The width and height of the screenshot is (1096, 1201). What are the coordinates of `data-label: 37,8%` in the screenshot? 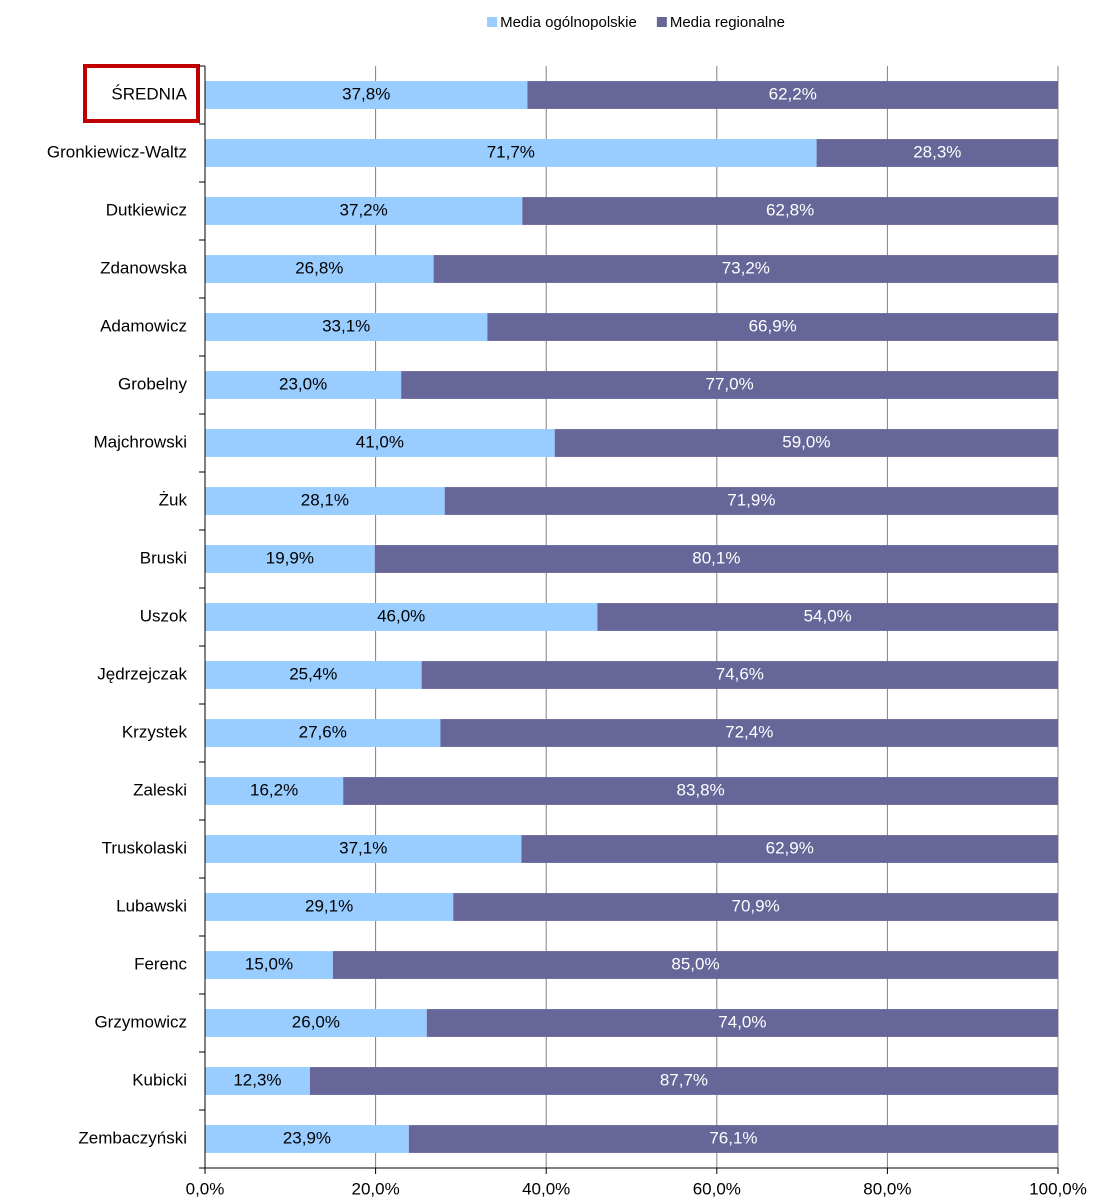 It's located at (366, 93).